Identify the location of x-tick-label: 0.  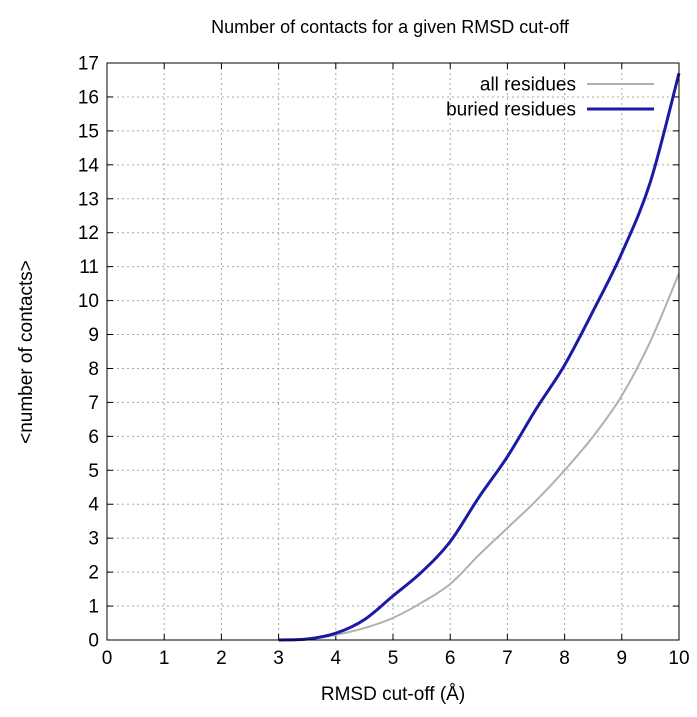
(107, 658).